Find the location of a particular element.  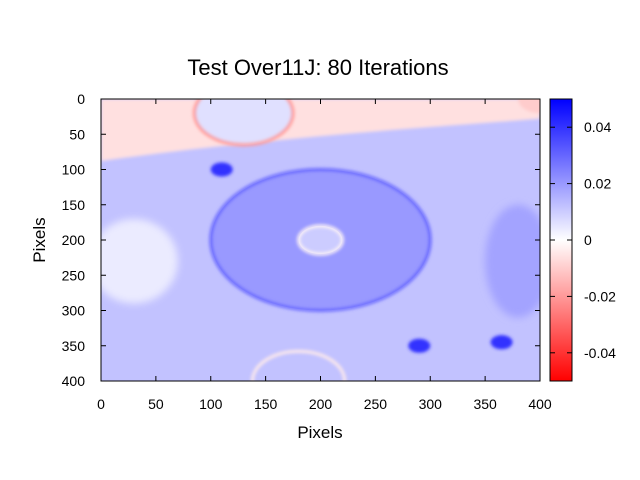

y-tick-label: 350 is located at coordinates (74, 346).